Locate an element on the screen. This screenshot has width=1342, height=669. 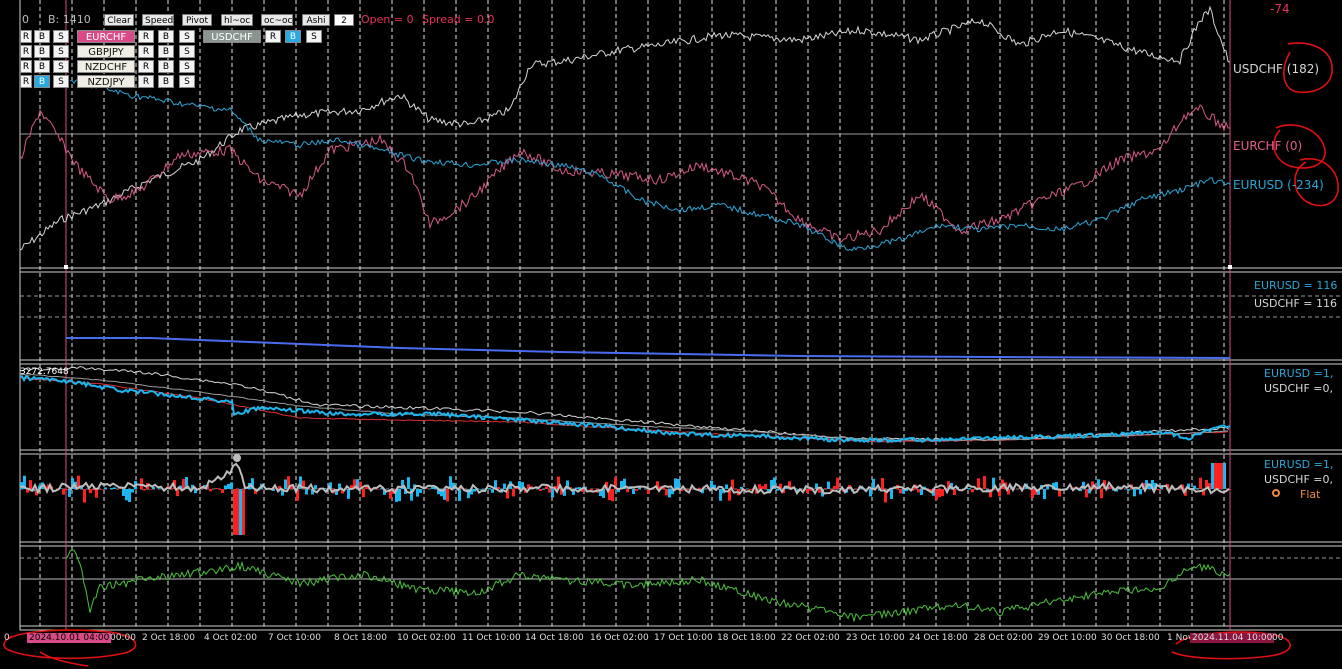
row4-s-button: S is located at coordinates (61, 81).